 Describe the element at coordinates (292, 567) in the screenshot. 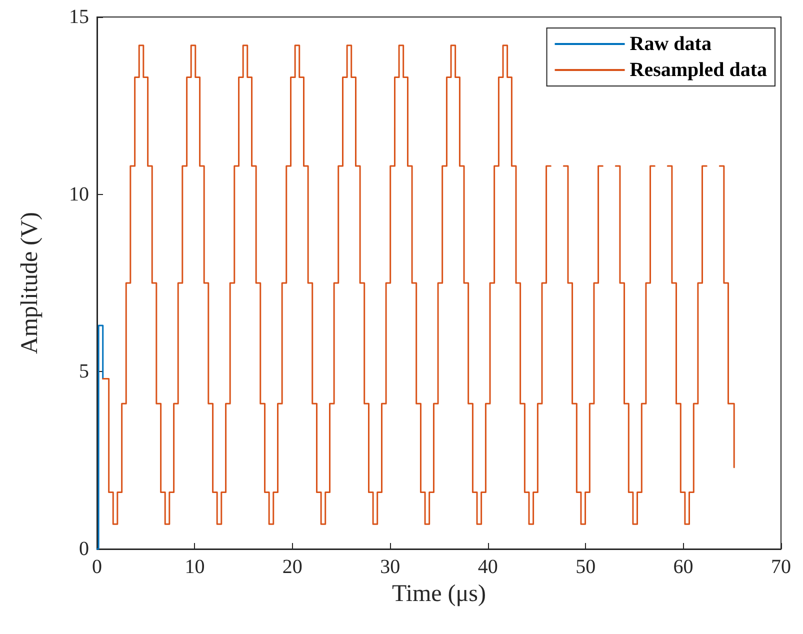

I see `x-tick-label: 20` at that location.